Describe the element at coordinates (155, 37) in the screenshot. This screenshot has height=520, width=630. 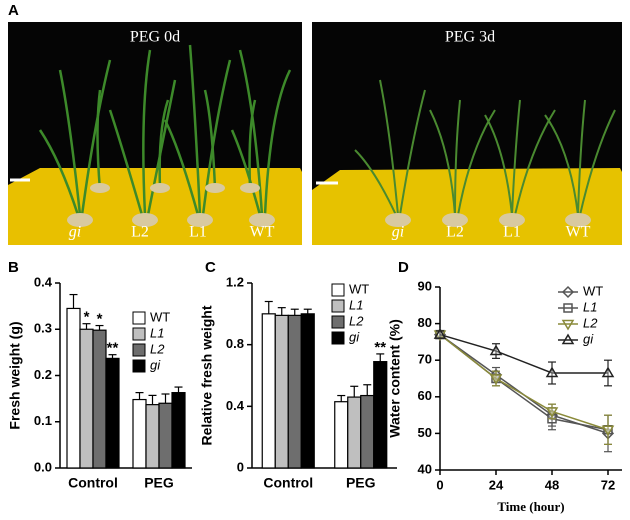
I see `photo-title: PEG 0d` at that location.